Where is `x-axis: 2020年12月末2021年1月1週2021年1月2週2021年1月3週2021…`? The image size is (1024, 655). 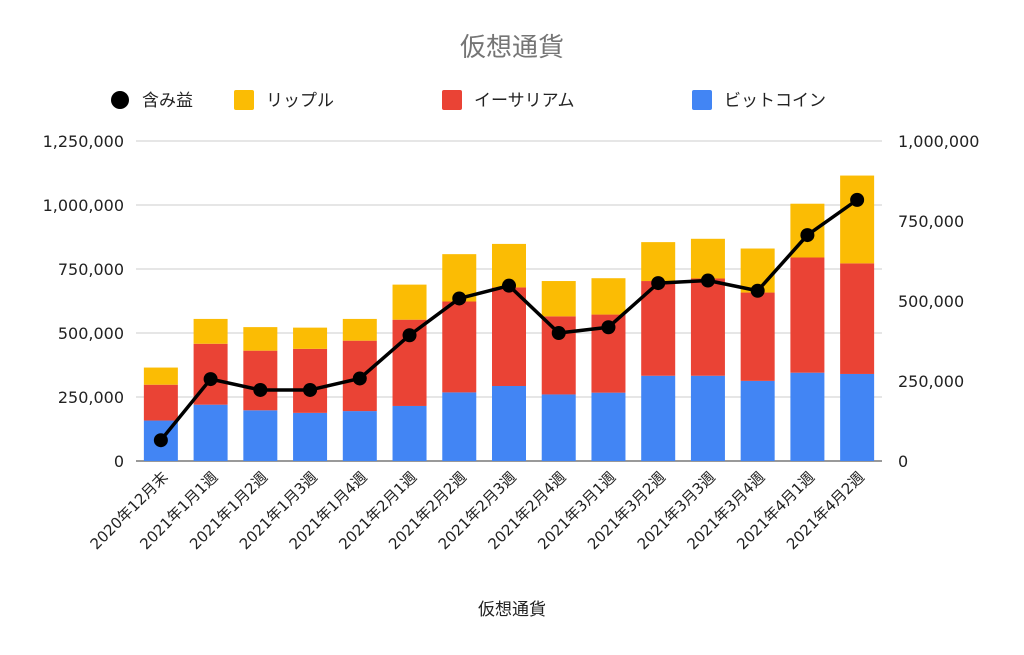
x-axis: 2020年12月末2021年1月1週2021年1月2週2021年1月3週2021… is located at coordinates (477, 510).